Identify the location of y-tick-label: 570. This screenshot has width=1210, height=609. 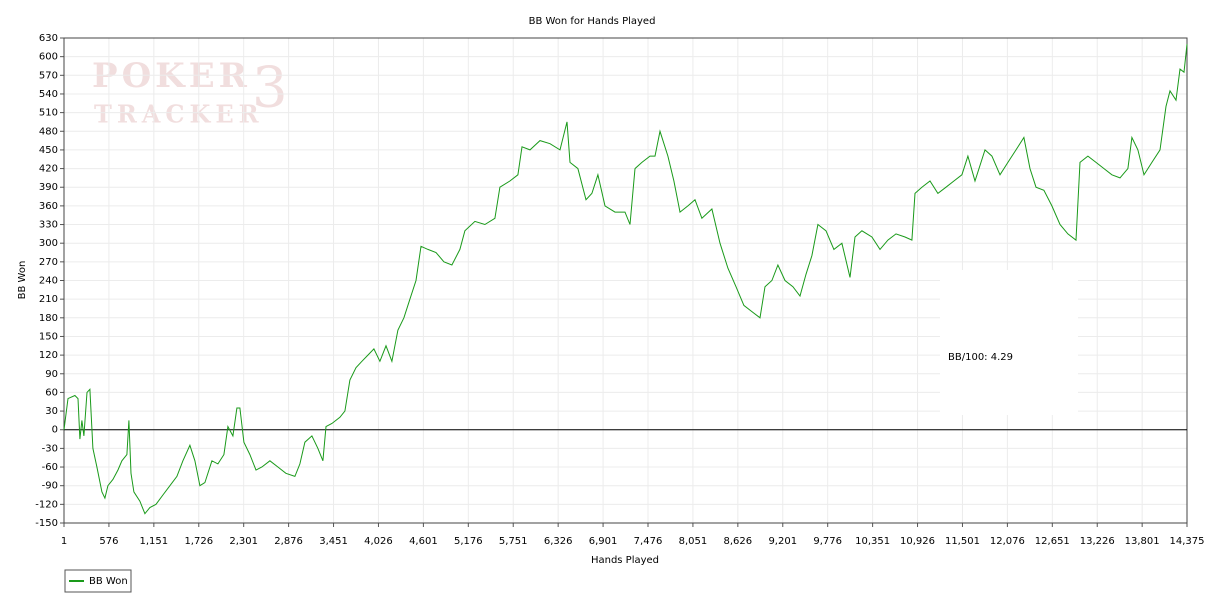
(48, 75).